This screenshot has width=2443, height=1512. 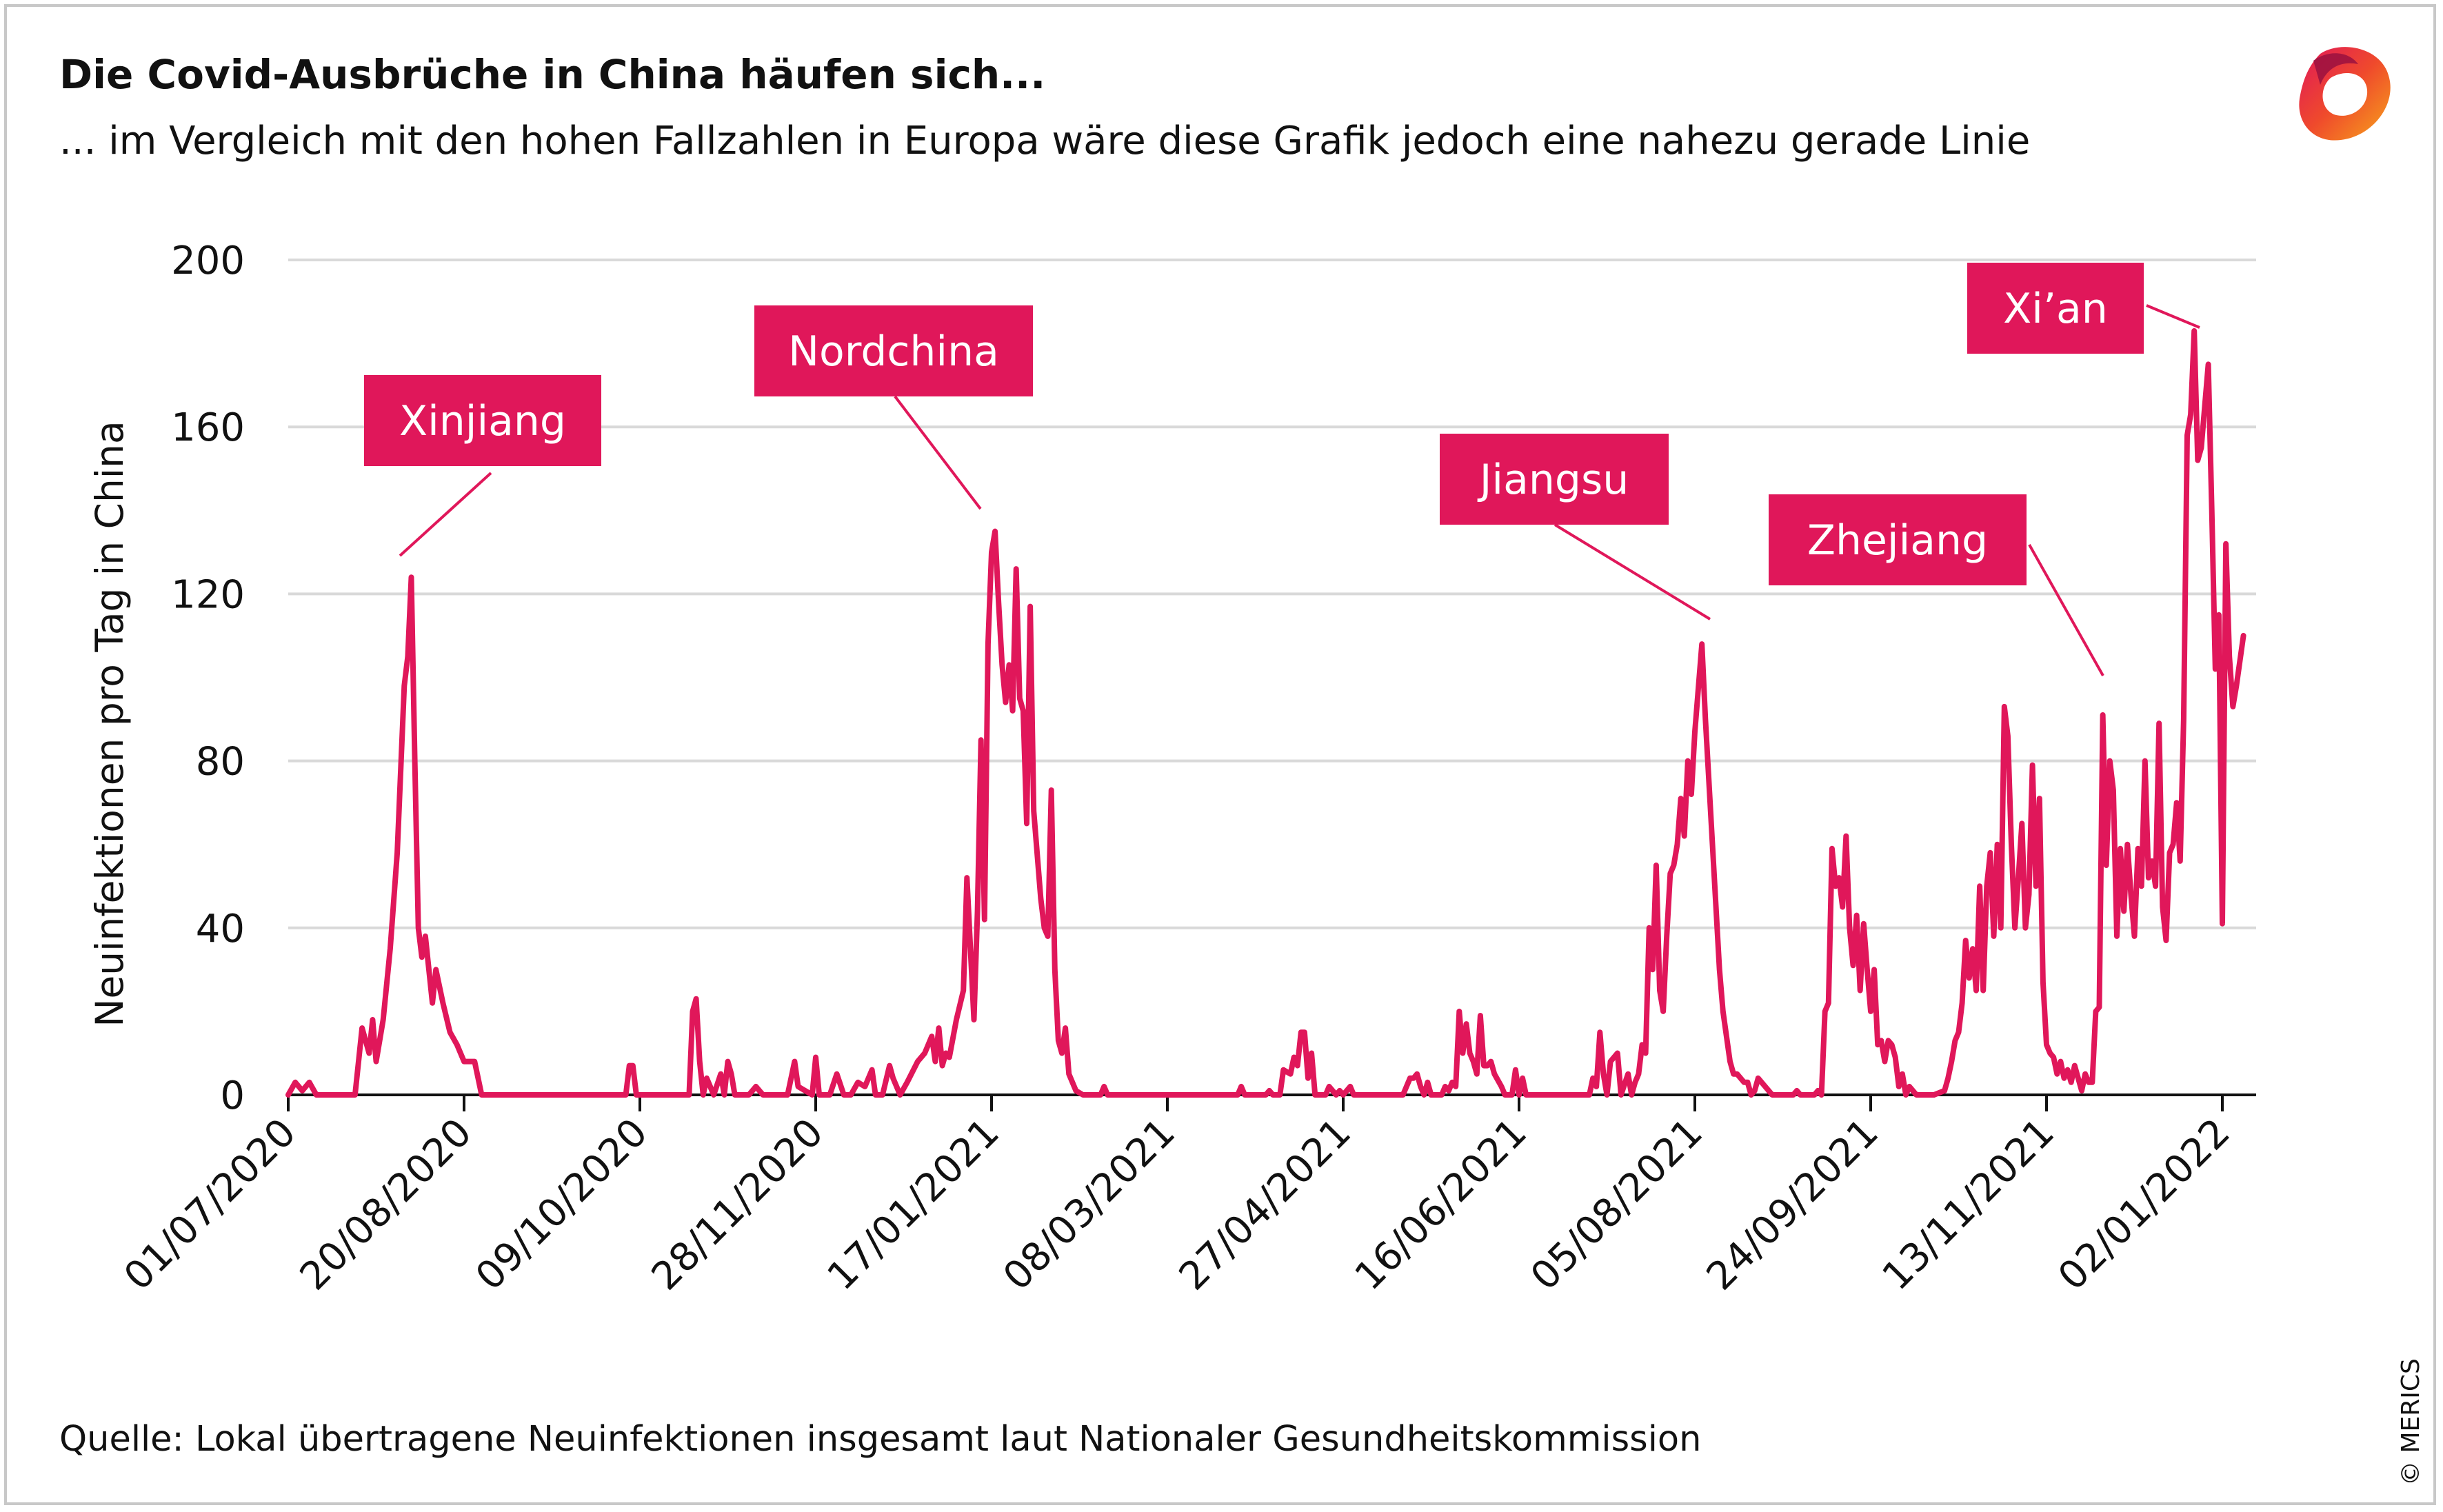 What do you see at coordinates (1089, 1204) in the screenshot?
I see `x-tick-label: 08/03/2021` at bounding box center [1089, 1204].